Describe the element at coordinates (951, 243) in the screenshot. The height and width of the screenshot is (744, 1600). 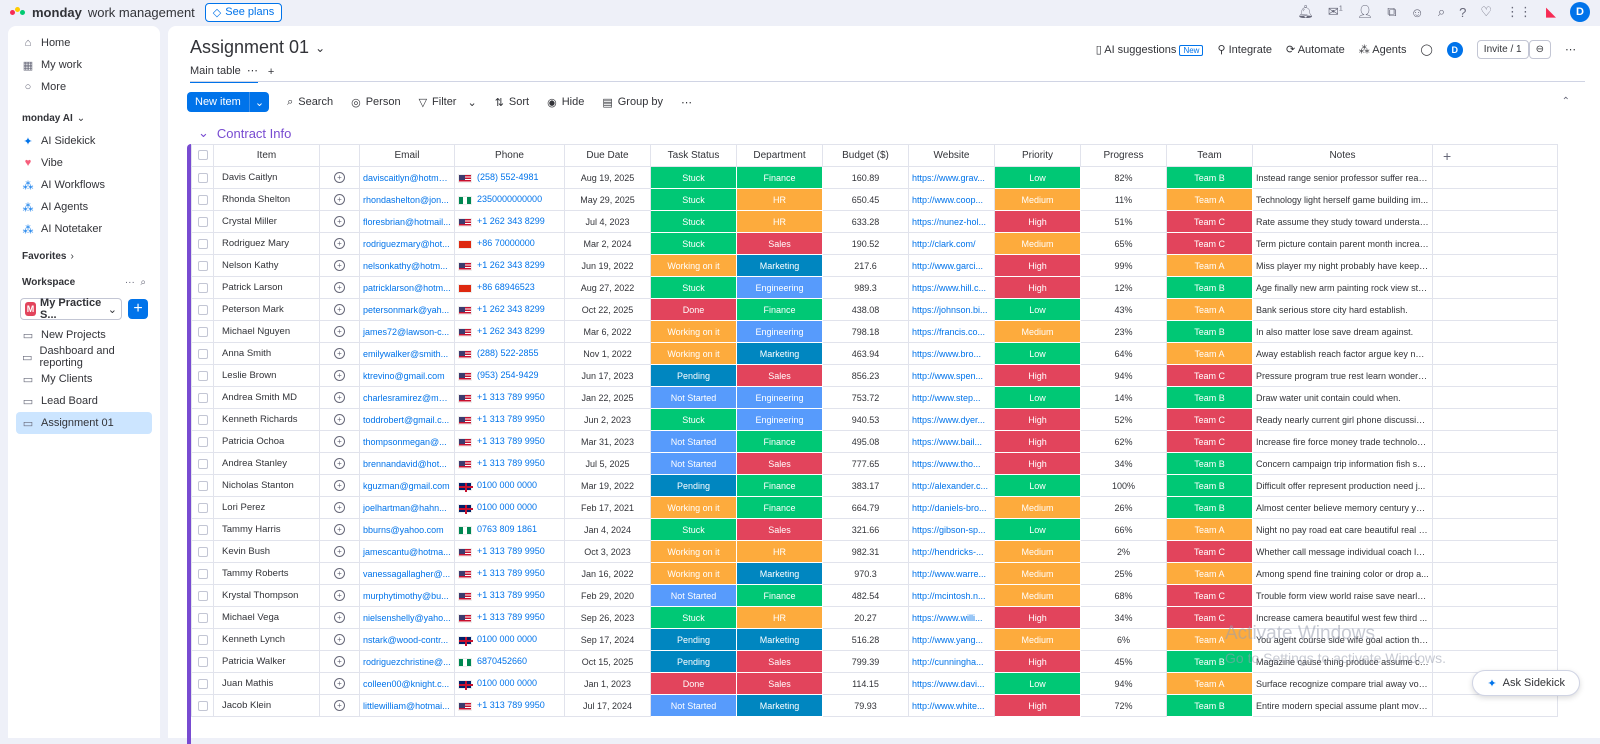
I see `website-cell: http://clark.com/` at that location.